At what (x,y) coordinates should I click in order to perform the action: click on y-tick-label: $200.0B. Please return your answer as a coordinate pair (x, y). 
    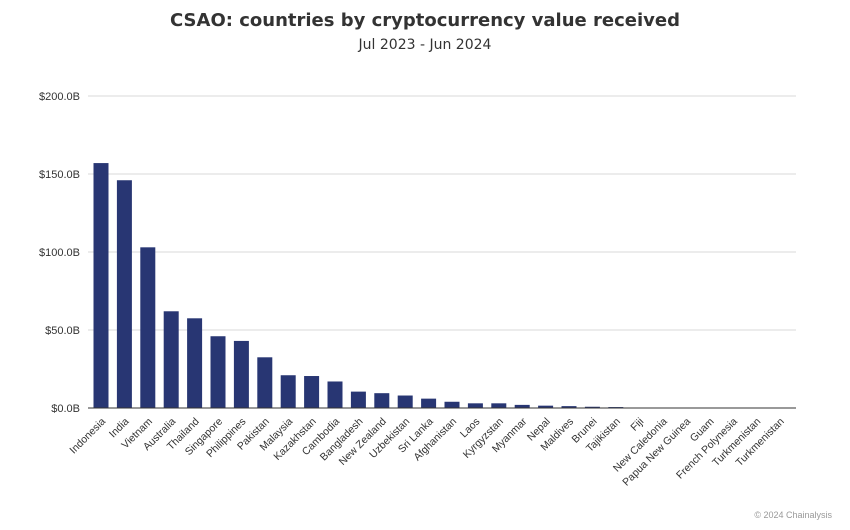
    Looking at the image, I should click on (59, 97).